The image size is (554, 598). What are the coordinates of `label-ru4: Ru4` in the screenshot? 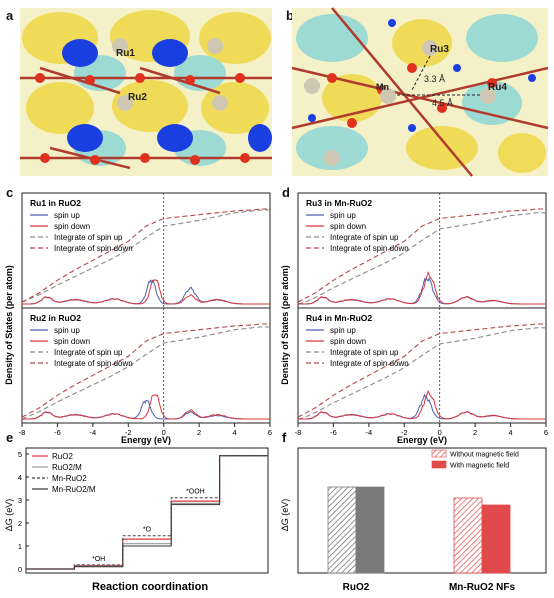 It's located at (497, 87).